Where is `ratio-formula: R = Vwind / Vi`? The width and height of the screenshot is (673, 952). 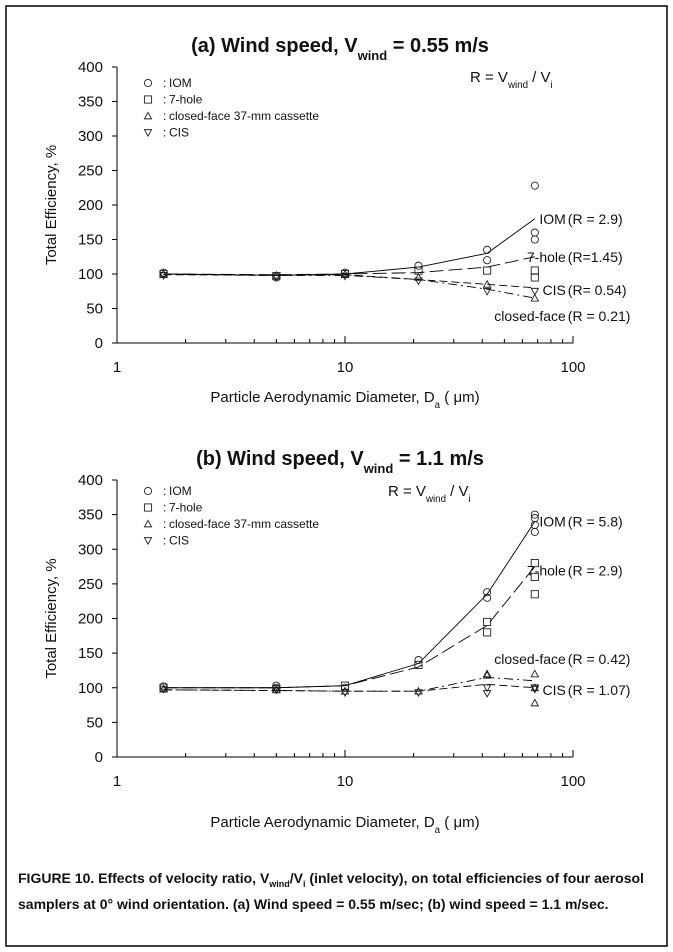 ratio-formula: R = Vwind / Vi is located at coordinates (429, 494).